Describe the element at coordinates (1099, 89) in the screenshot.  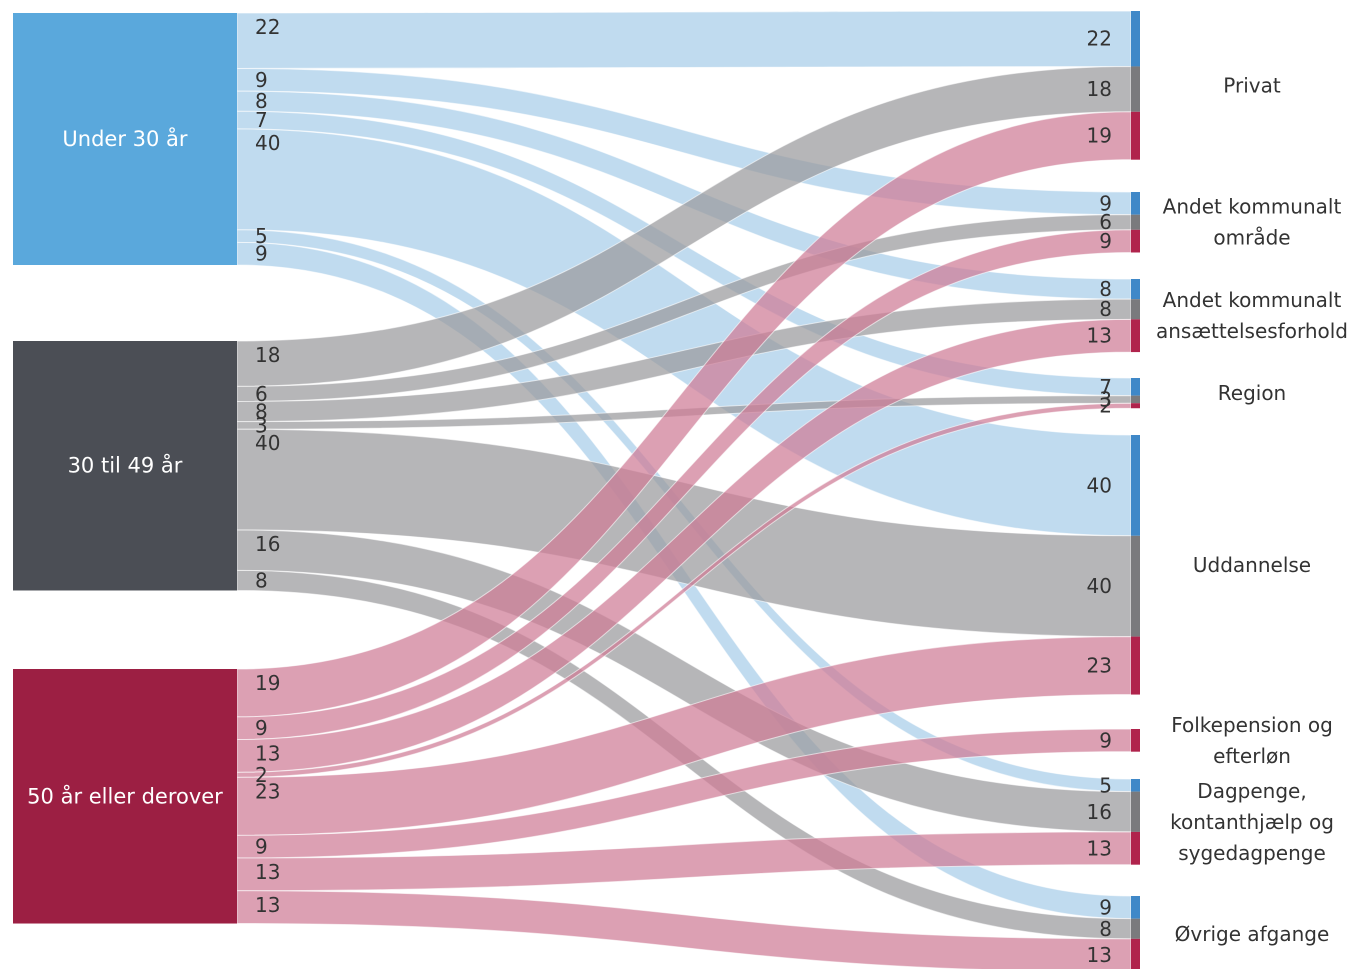
I see `target-value-label: 18` at that location.